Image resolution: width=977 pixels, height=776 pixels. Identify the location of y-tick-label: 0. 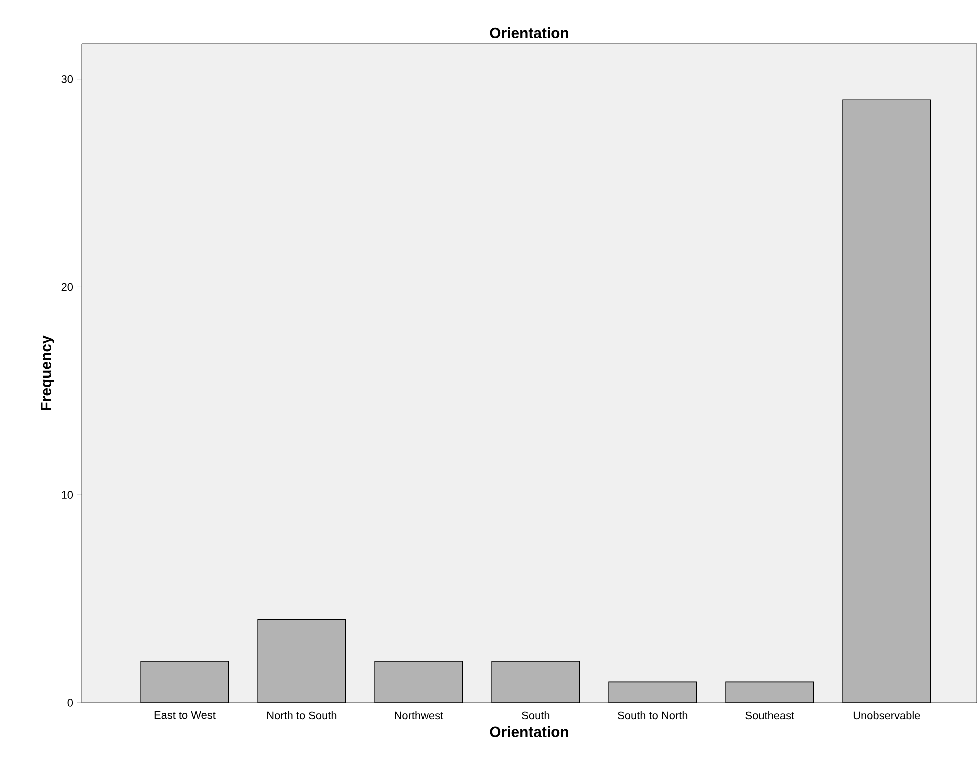
(71, 703).